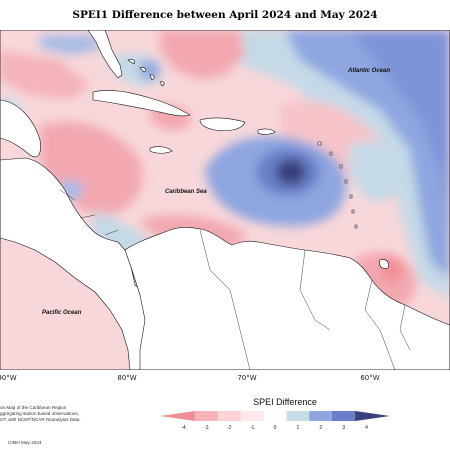 The image size is (450, 450). What do you see at coordinates (161, 150) in the screenshot?
I see `jamaica-island` at bounding box center [161, 150].